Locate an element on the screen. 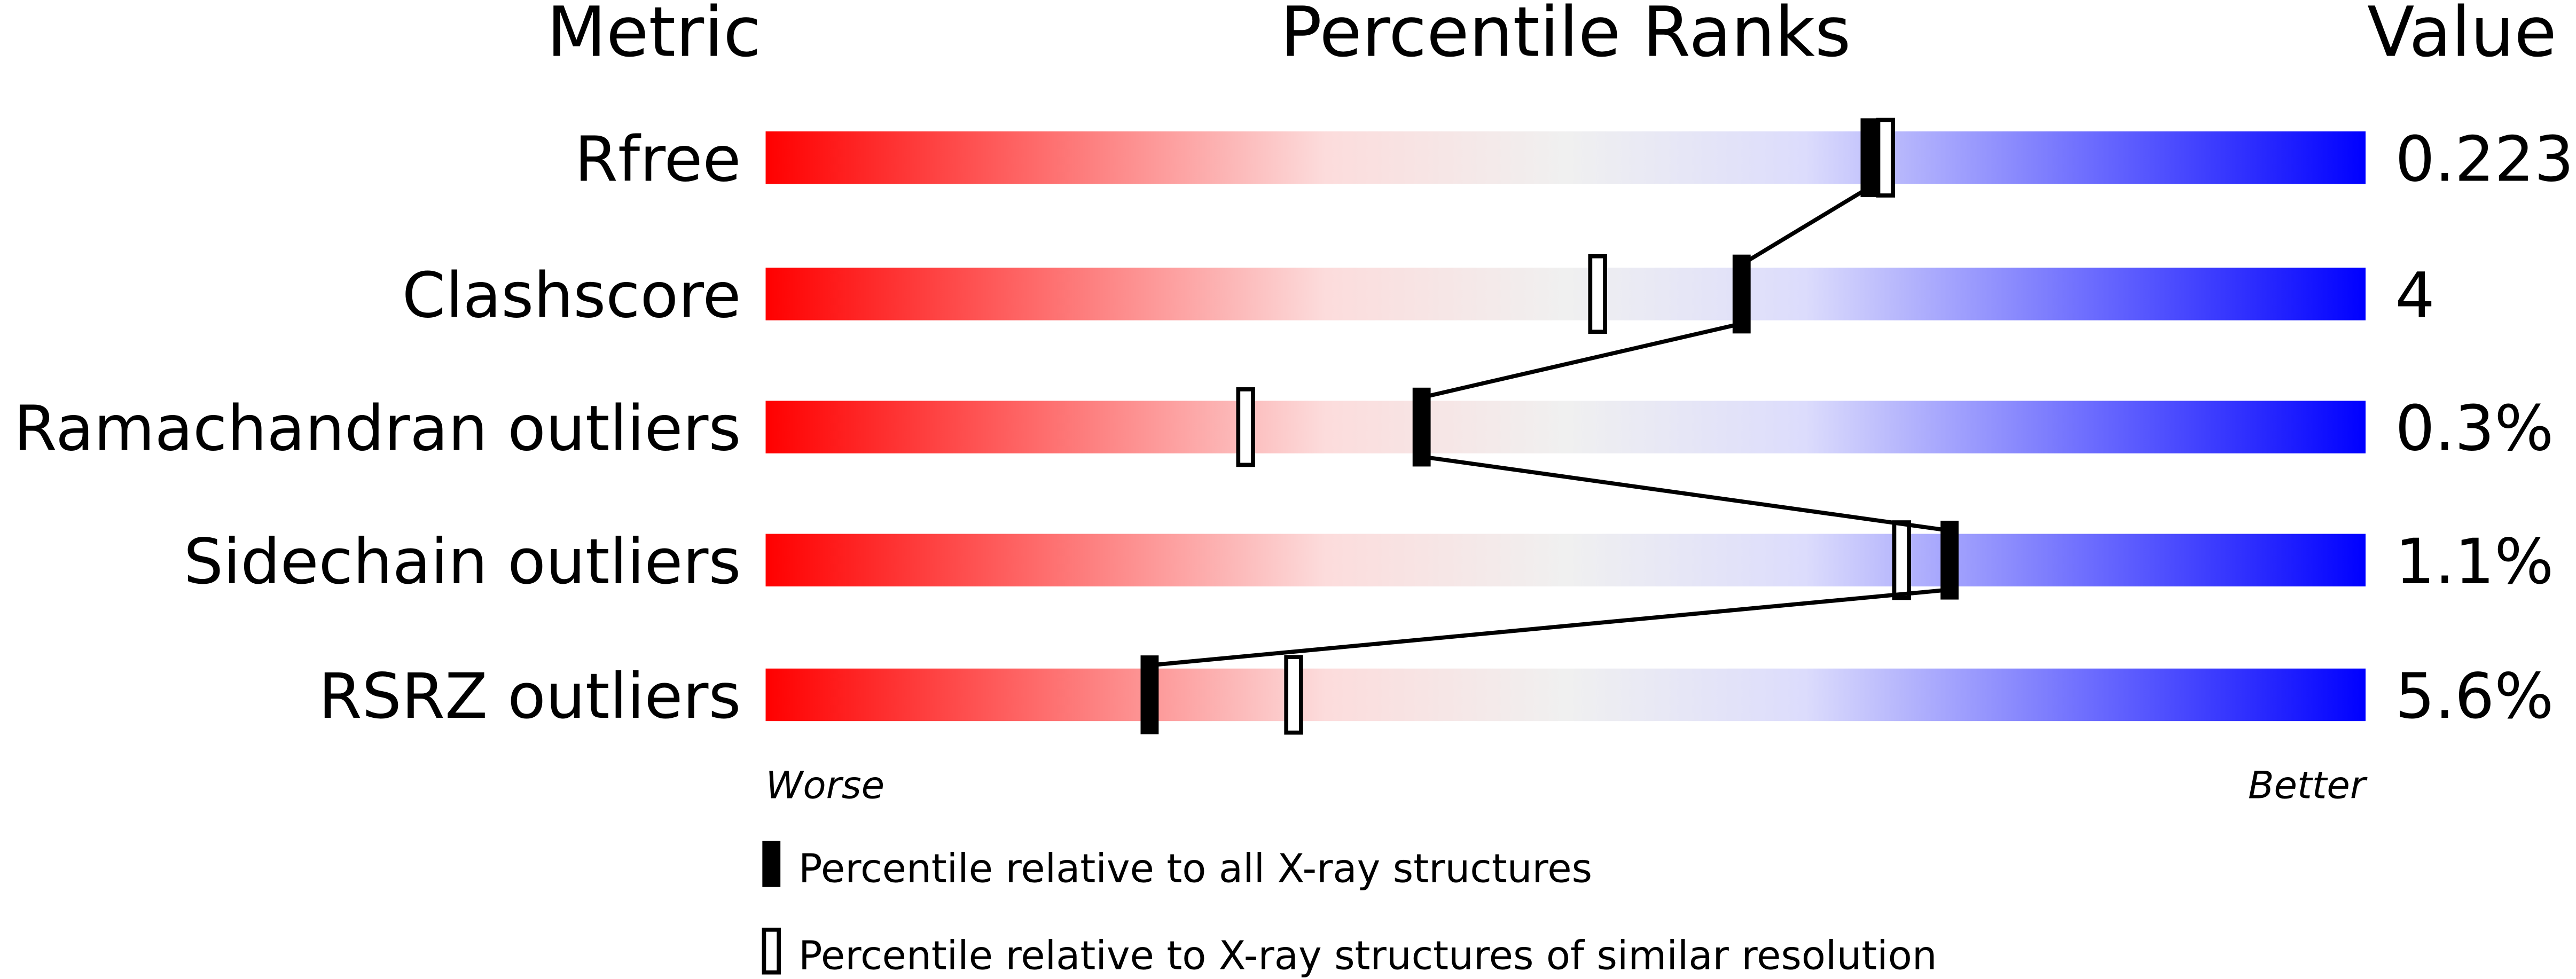 Image resolution: width=2576 pixels, height=979 pixels. legend-open-marker is located at coordinates (771, 951).